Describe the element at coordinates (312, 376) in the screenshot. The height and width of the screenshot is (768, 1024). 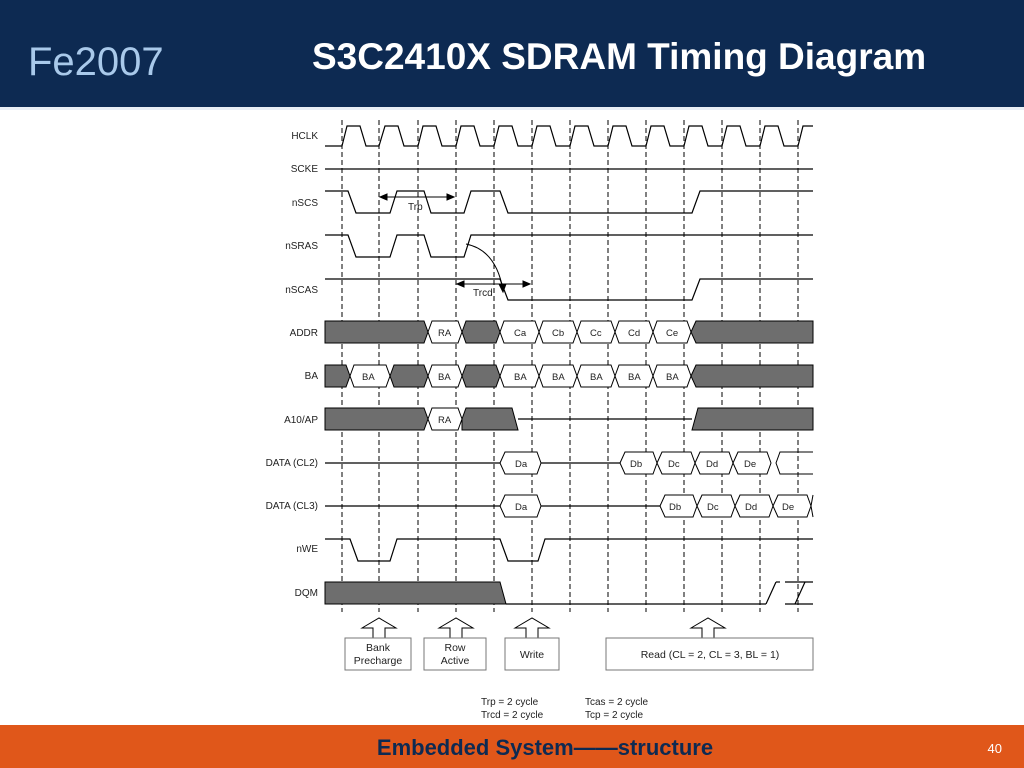
I see `signal-ba: BA` at that location.